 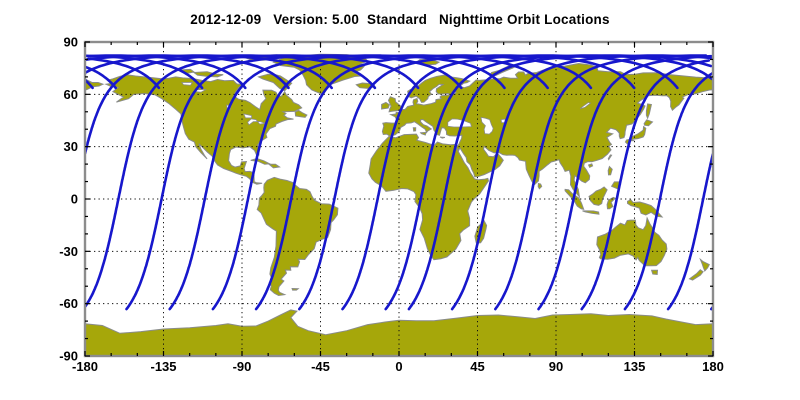 What do you see at coordinates (71, 42) in the screenshot?
I see `y-axis-label: 90` at bounding box center [71, 42].